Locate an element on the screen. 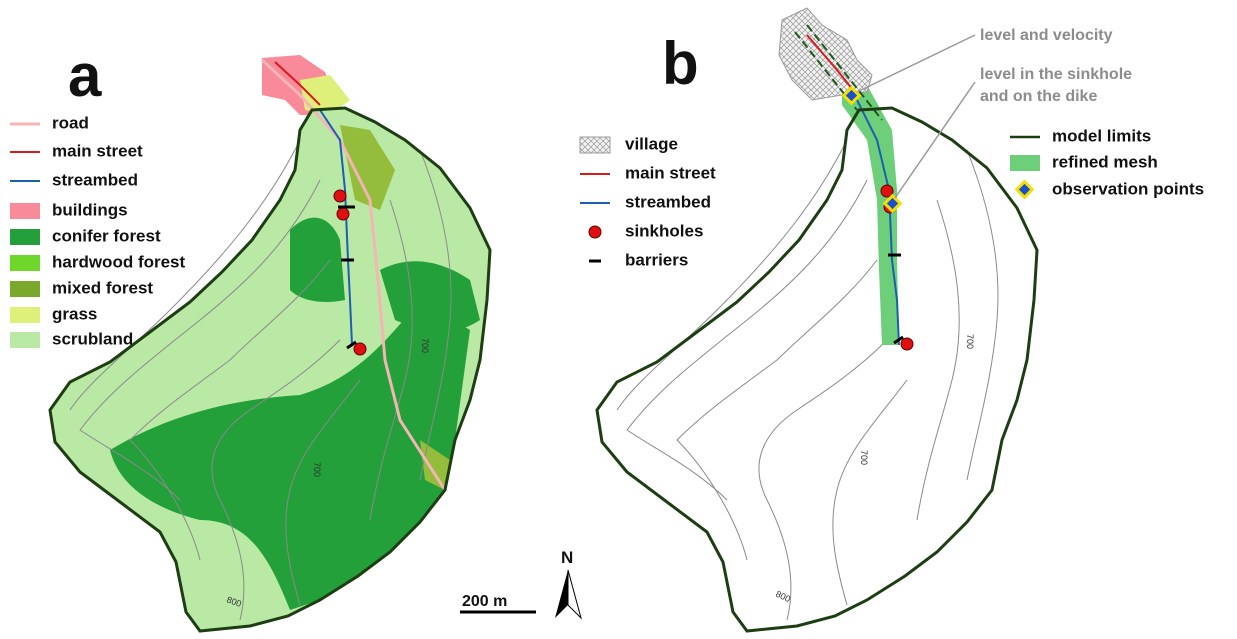 The height and width of the screenshot is (639, 1237). contour-label: 800 is located at coordinates (234, 601).